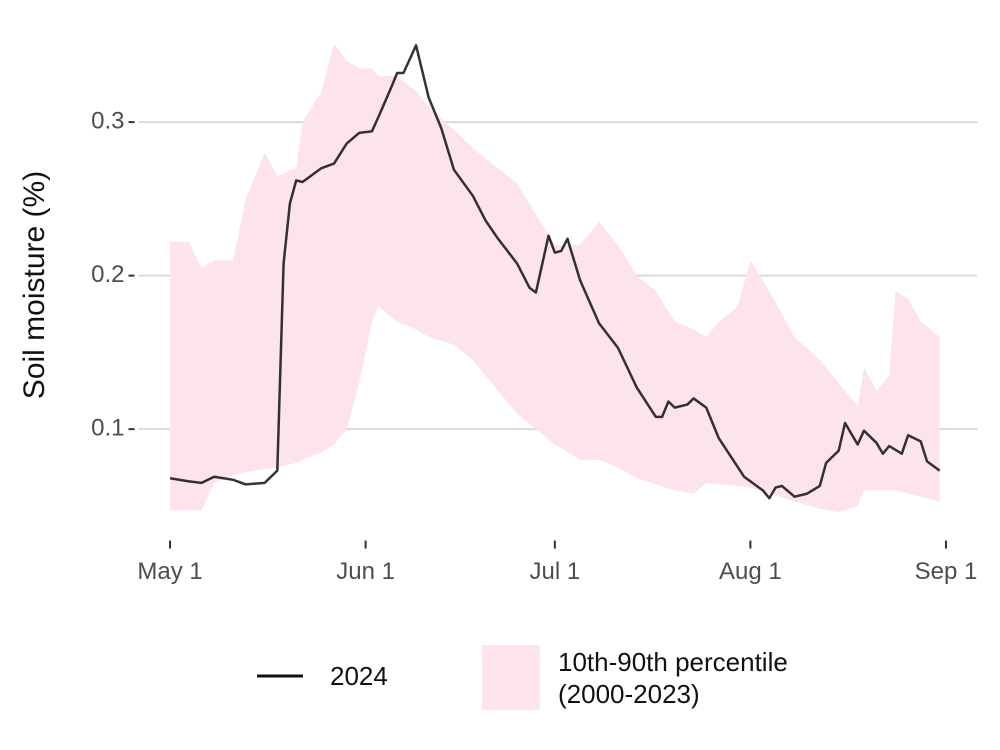 The width and height of the screenshot is (1000, 750). Describe the element at coordinates (359, 676) in the screenshot. I see `legend-label: 2024` at that location.